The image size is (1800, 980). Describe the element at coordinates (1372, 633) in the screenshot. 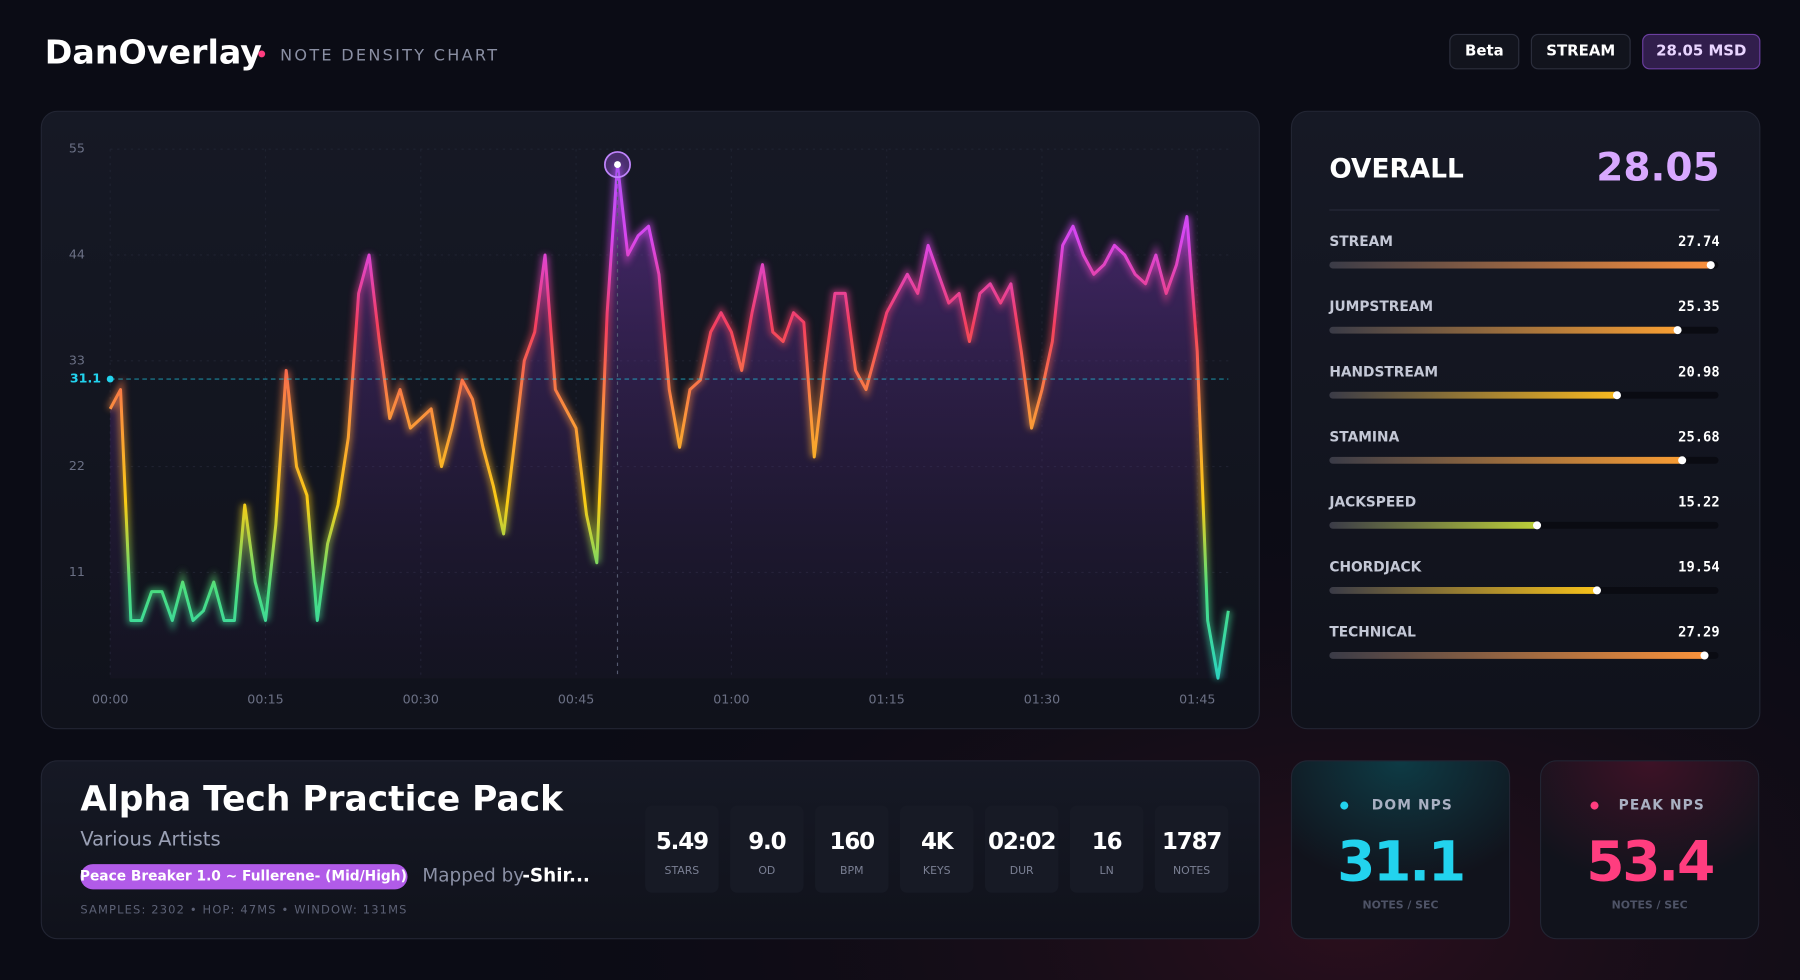

I see `skill-name: TECHNICAL` at that location.